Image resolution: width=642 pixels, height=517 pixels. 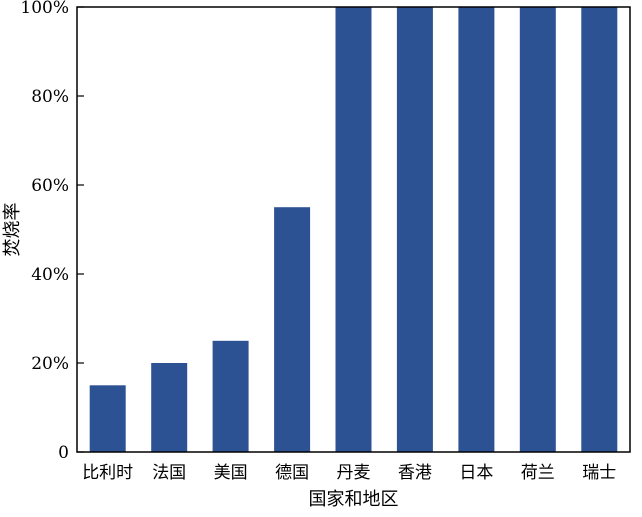 I want to click on y-tick-label-1: 20%, so click(x=50, y=364).